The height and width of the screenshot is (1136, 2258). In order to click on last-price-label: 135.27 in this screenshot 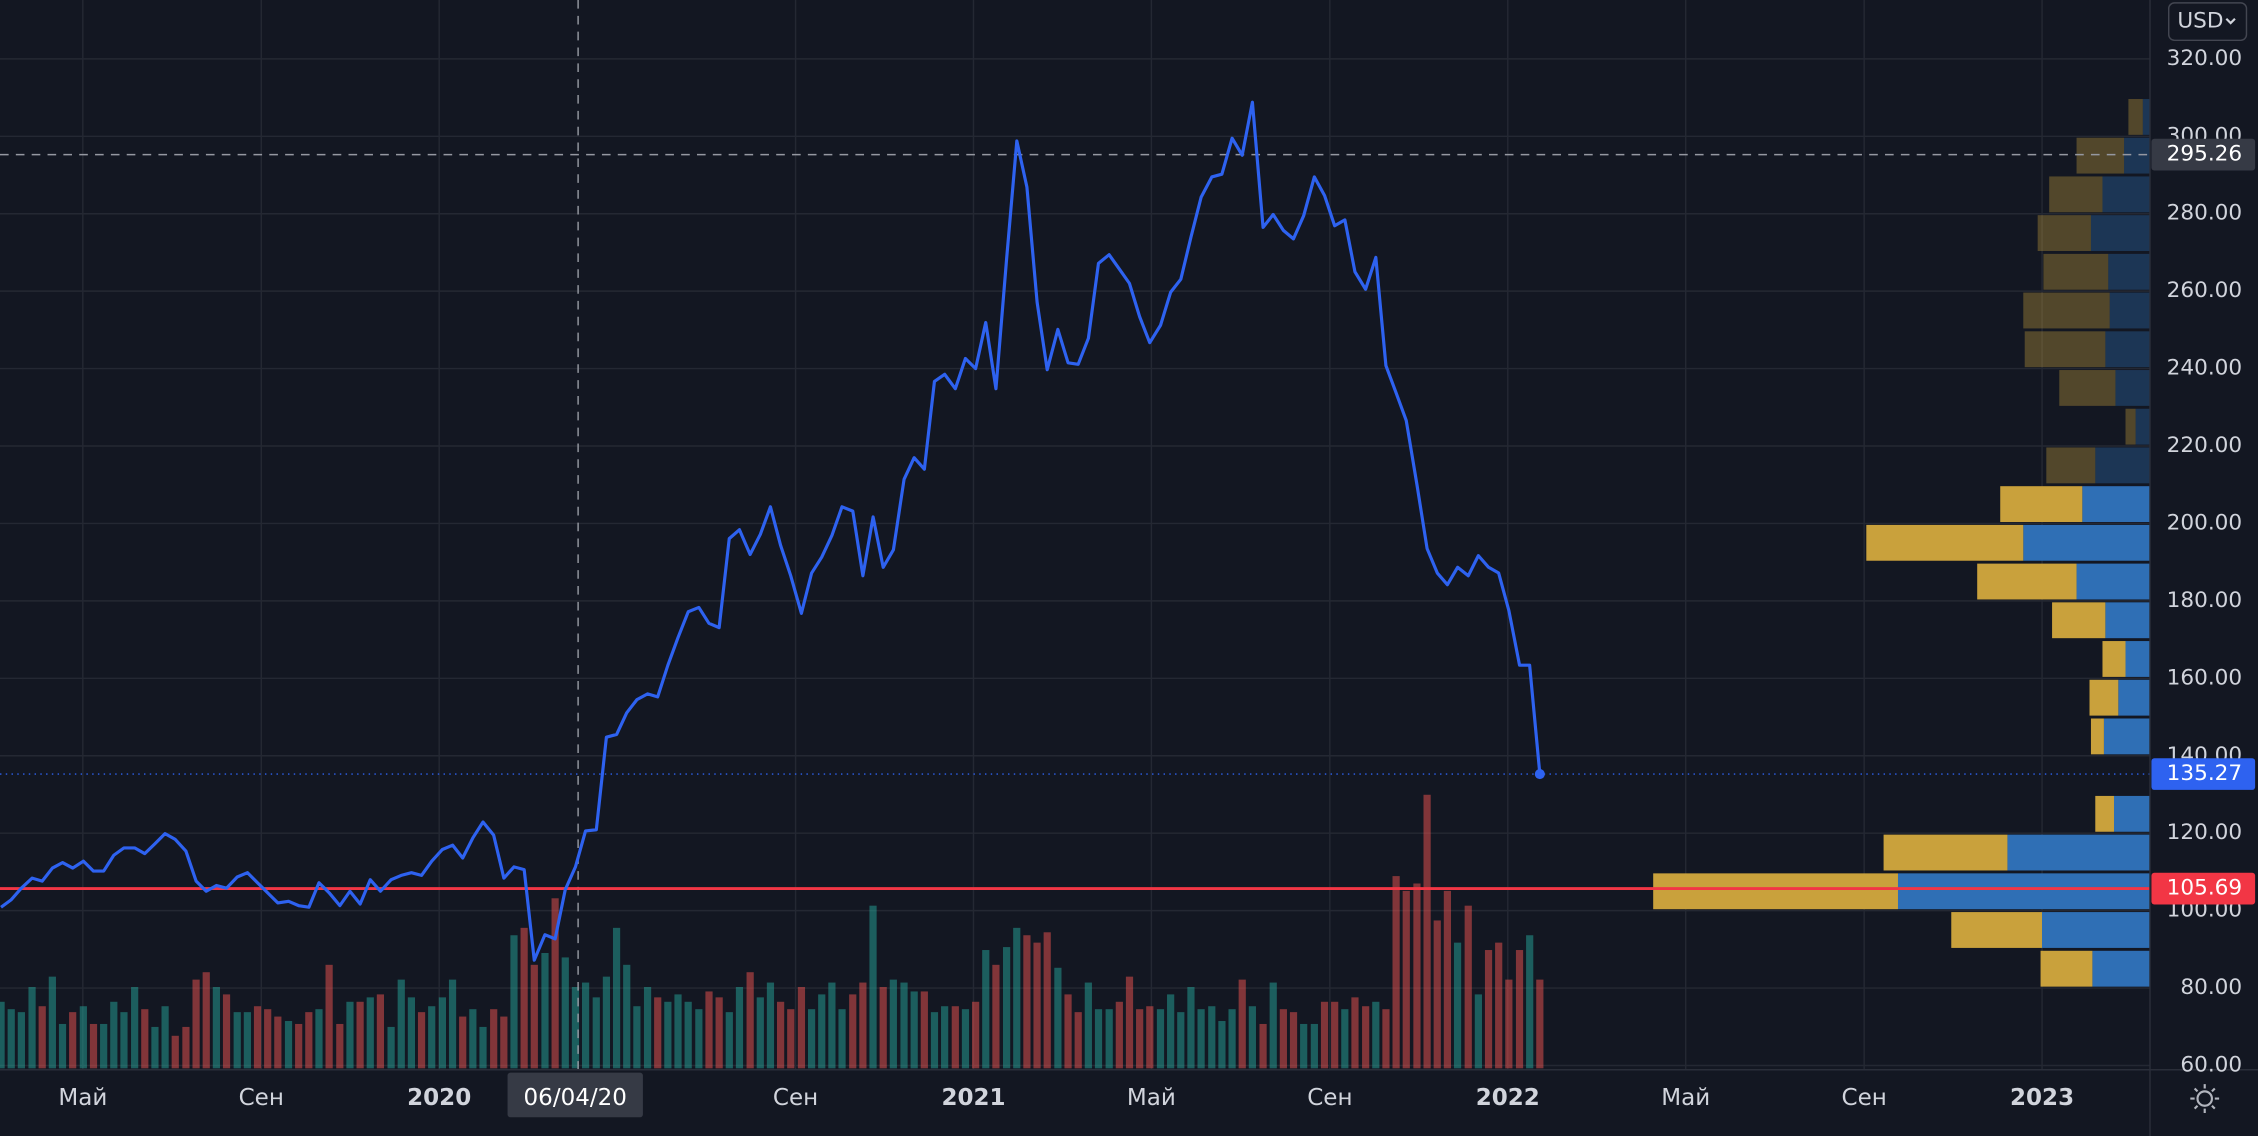, I will do `click(2205, 773)`.